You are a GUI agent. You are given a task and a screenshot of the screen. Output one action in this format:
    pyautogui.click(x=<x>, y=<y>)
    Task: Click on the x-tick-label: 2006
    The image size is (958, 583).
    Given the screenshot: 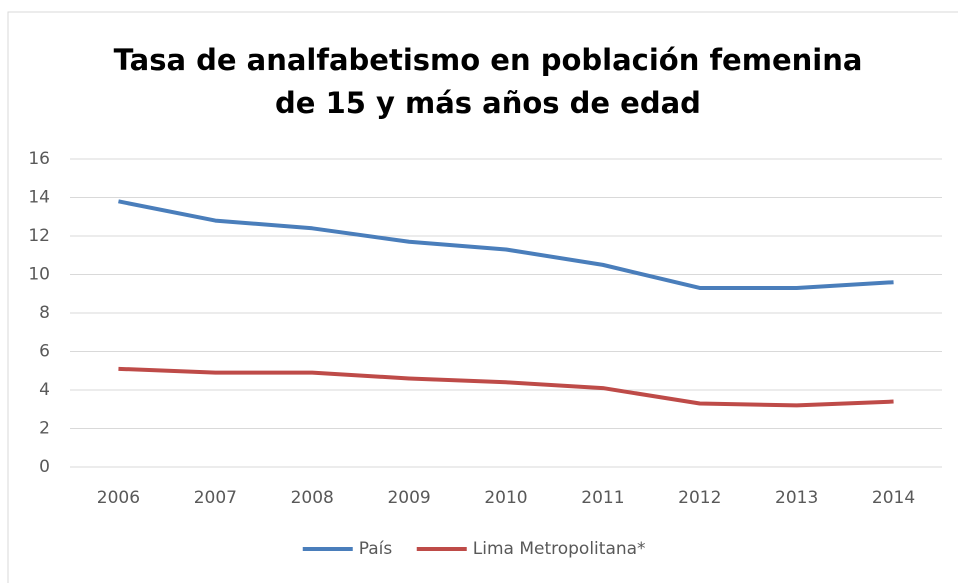 What is the action you would take?
    pyautogui.click(x=118, y=498)
    